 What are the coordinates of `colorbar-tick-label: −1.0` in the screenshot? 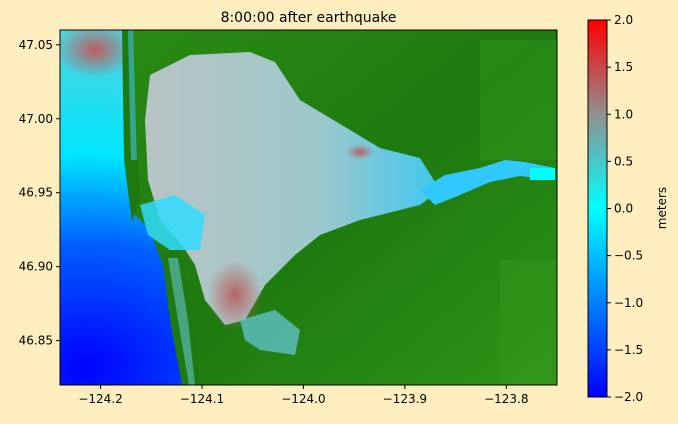 It's located at (628, 303).